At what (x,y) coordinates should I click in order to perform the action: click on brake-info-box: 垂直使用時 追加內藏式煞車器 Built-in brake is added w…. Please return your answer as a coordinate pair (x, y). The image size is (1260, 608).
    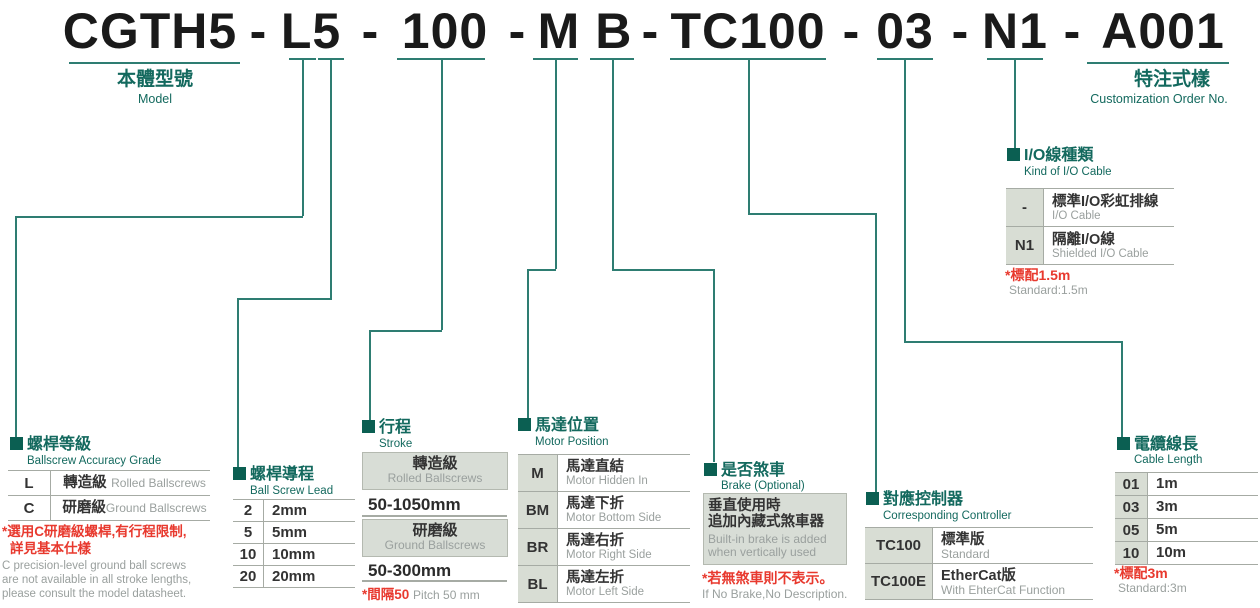
    Looking at the image, I should click on (775, 529).